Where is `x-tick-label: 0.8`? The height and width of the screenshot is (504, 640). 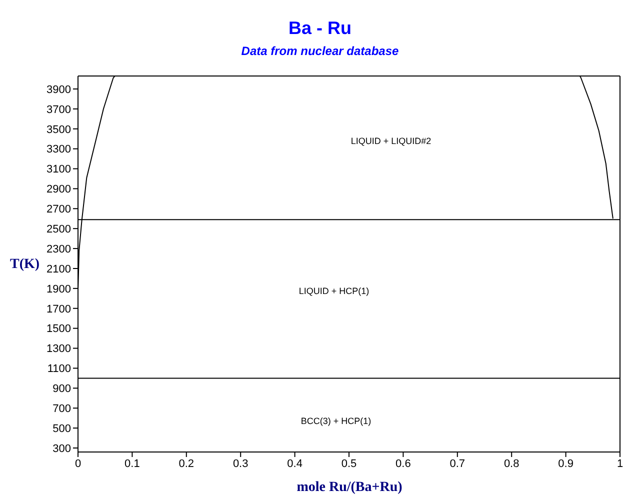 x-tick-label: 0.8 is located at coordinates (512, 464).